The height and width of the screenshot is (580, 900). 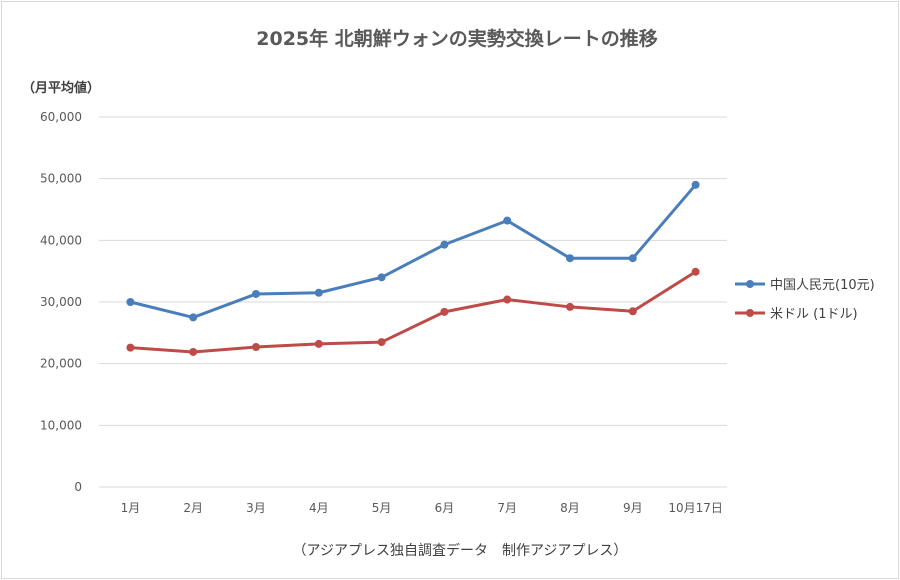 What do you see at coordinates (131, 508) in the screenshot?
I see `x-tick-label: 1月` at bounding box center [131, 508].